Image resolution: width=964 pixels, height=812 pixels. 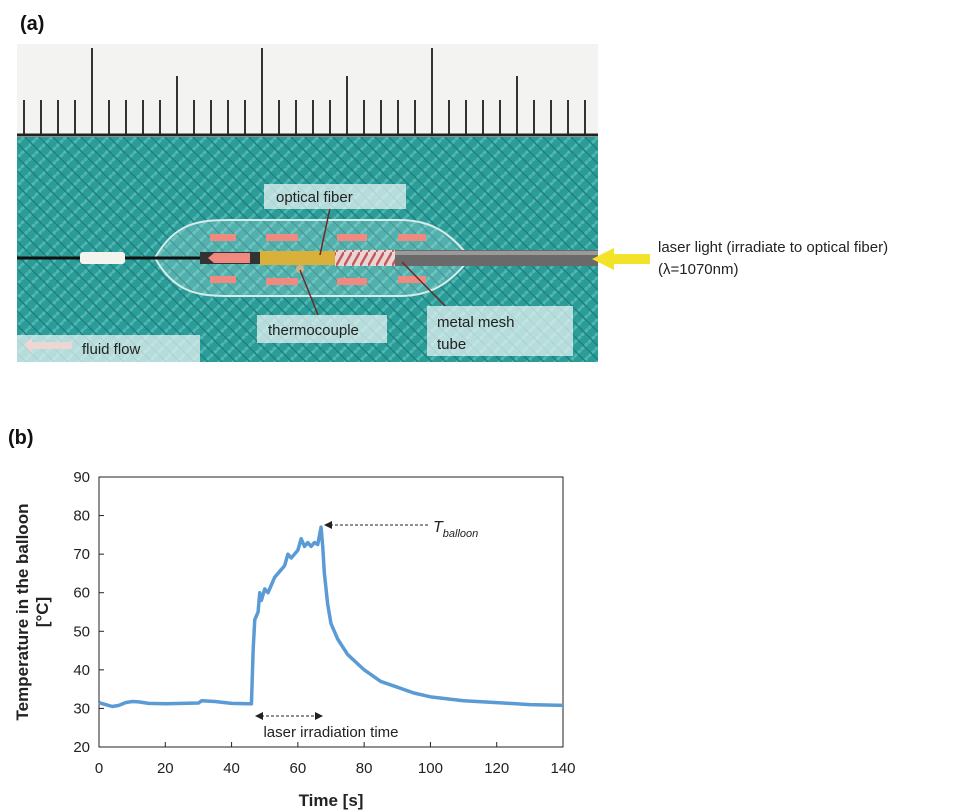 What do you see at coordinates (313, 330) in the screenshot?
I see `annotation: thermocouple` at bounding box center [313, 330].